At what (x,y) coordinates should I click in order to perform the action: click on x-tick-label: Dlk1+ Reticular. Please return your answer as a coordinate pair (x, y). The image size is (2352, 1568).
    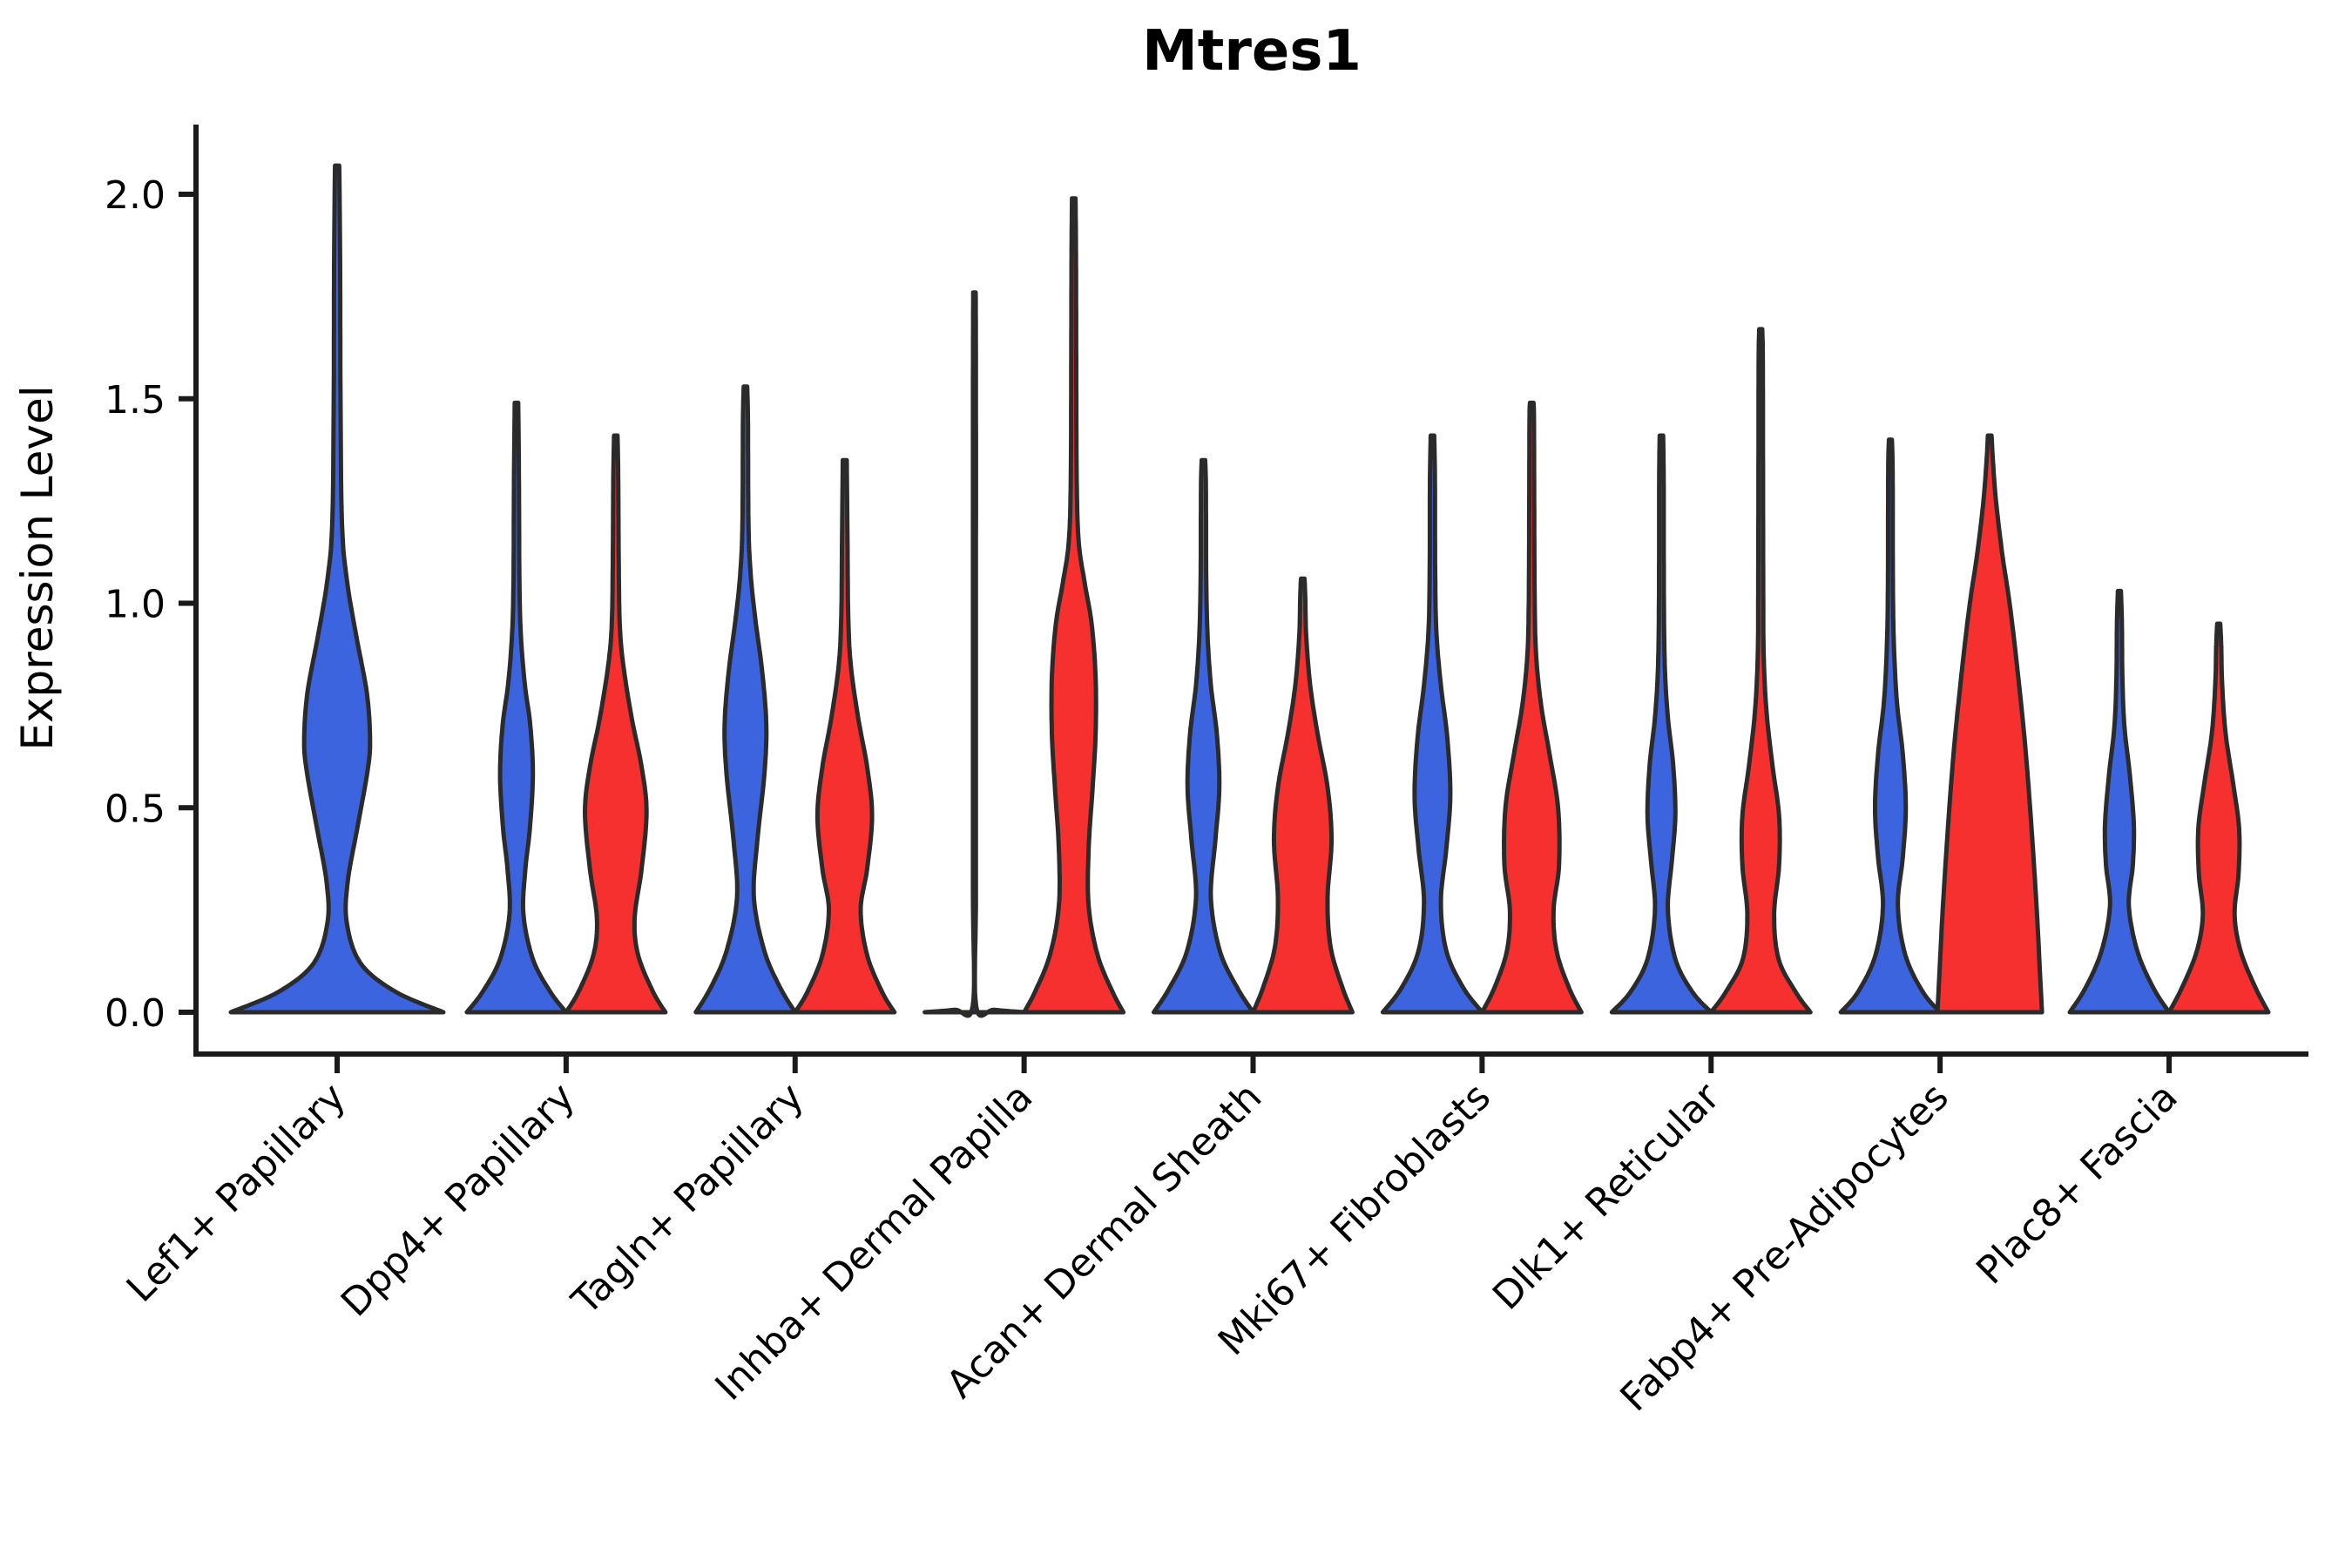
    Looking at the image, I should click on (1606, 1196).